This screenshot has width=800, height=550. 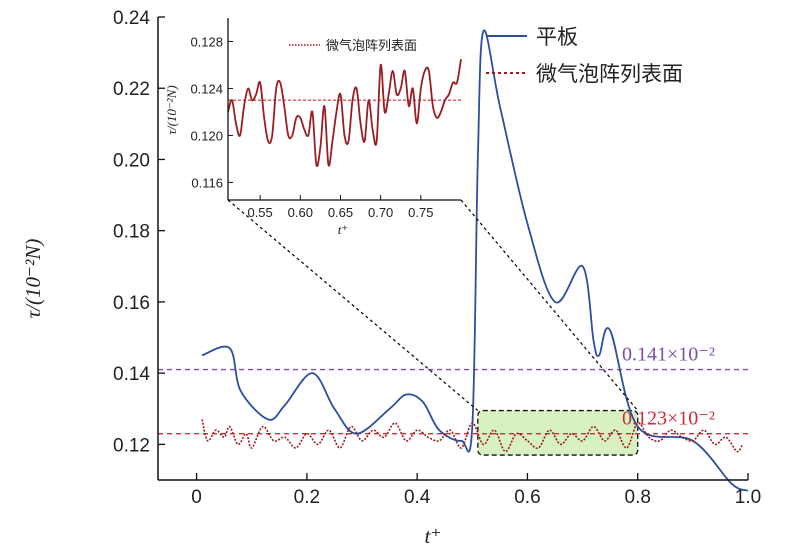 What do you see at coordinates (638, 497) in the screenshot?
I see `x-tick-label: 0.8` at bounding box center [638, 497].